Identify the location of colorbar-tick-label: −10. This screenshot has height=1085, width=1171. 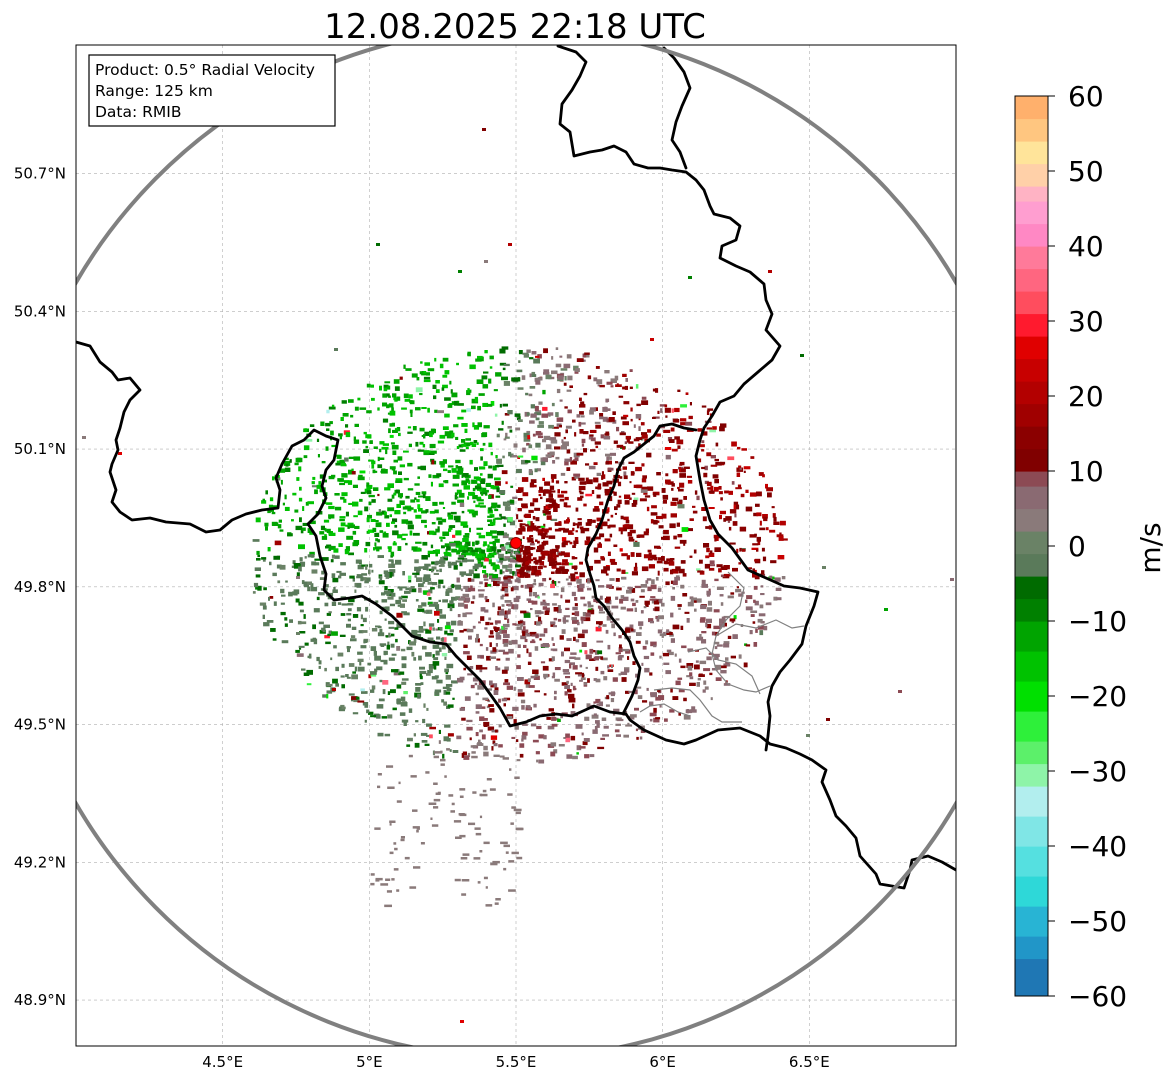
(1097, 621).